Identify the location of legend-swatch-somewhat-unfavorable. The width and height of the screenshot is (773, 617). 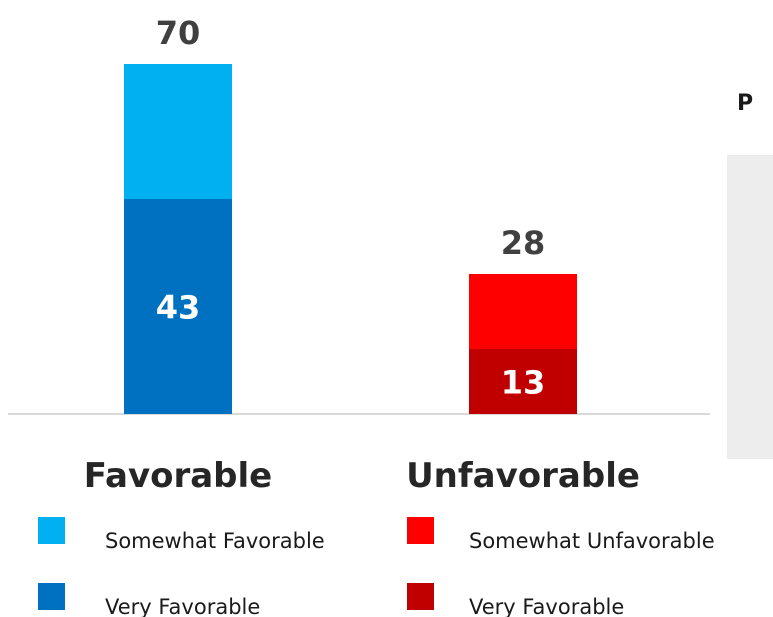
(420, 530).